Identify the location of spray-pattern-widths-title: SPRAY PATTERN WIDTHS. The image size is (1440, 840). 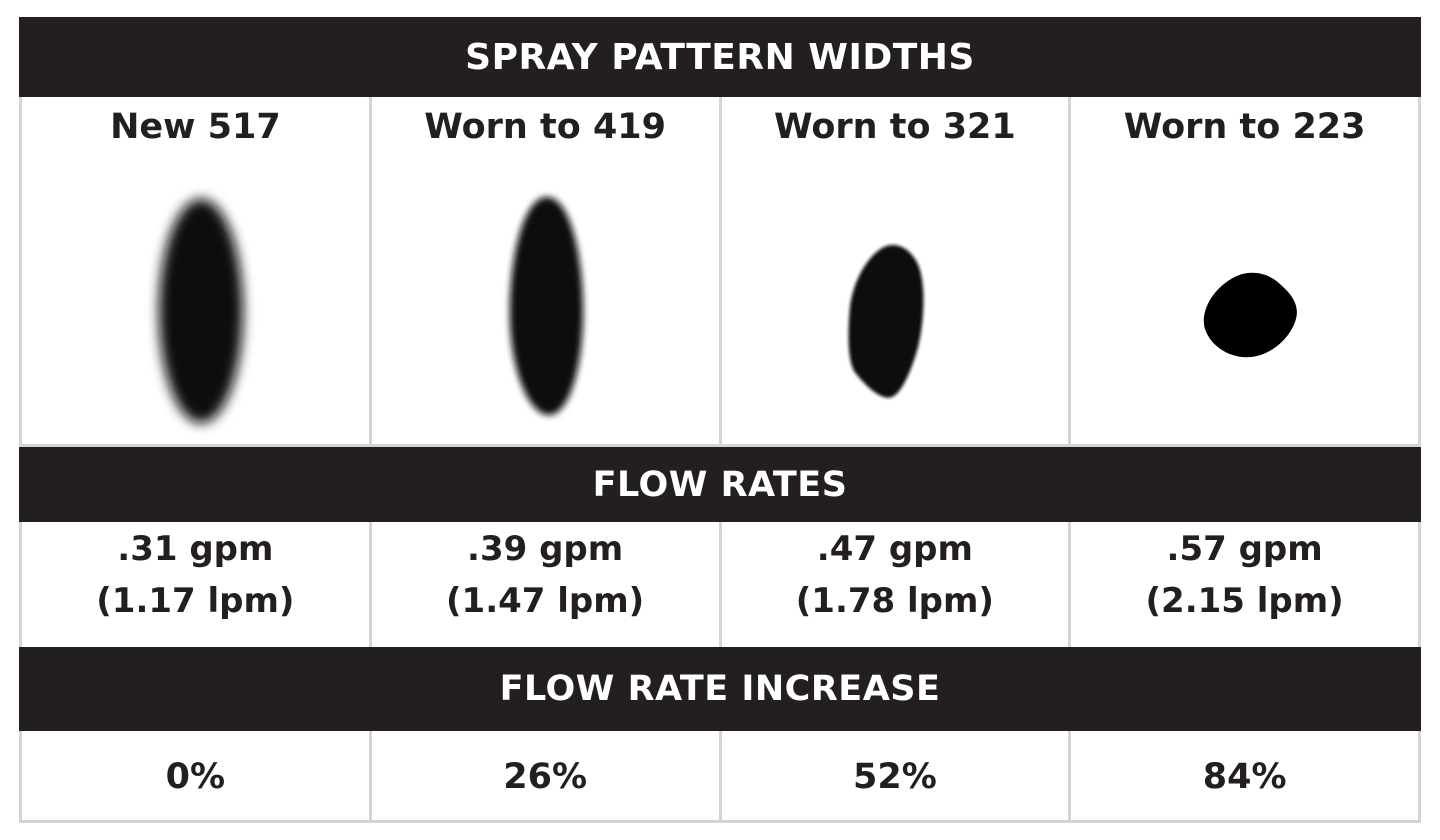
(720, 57).